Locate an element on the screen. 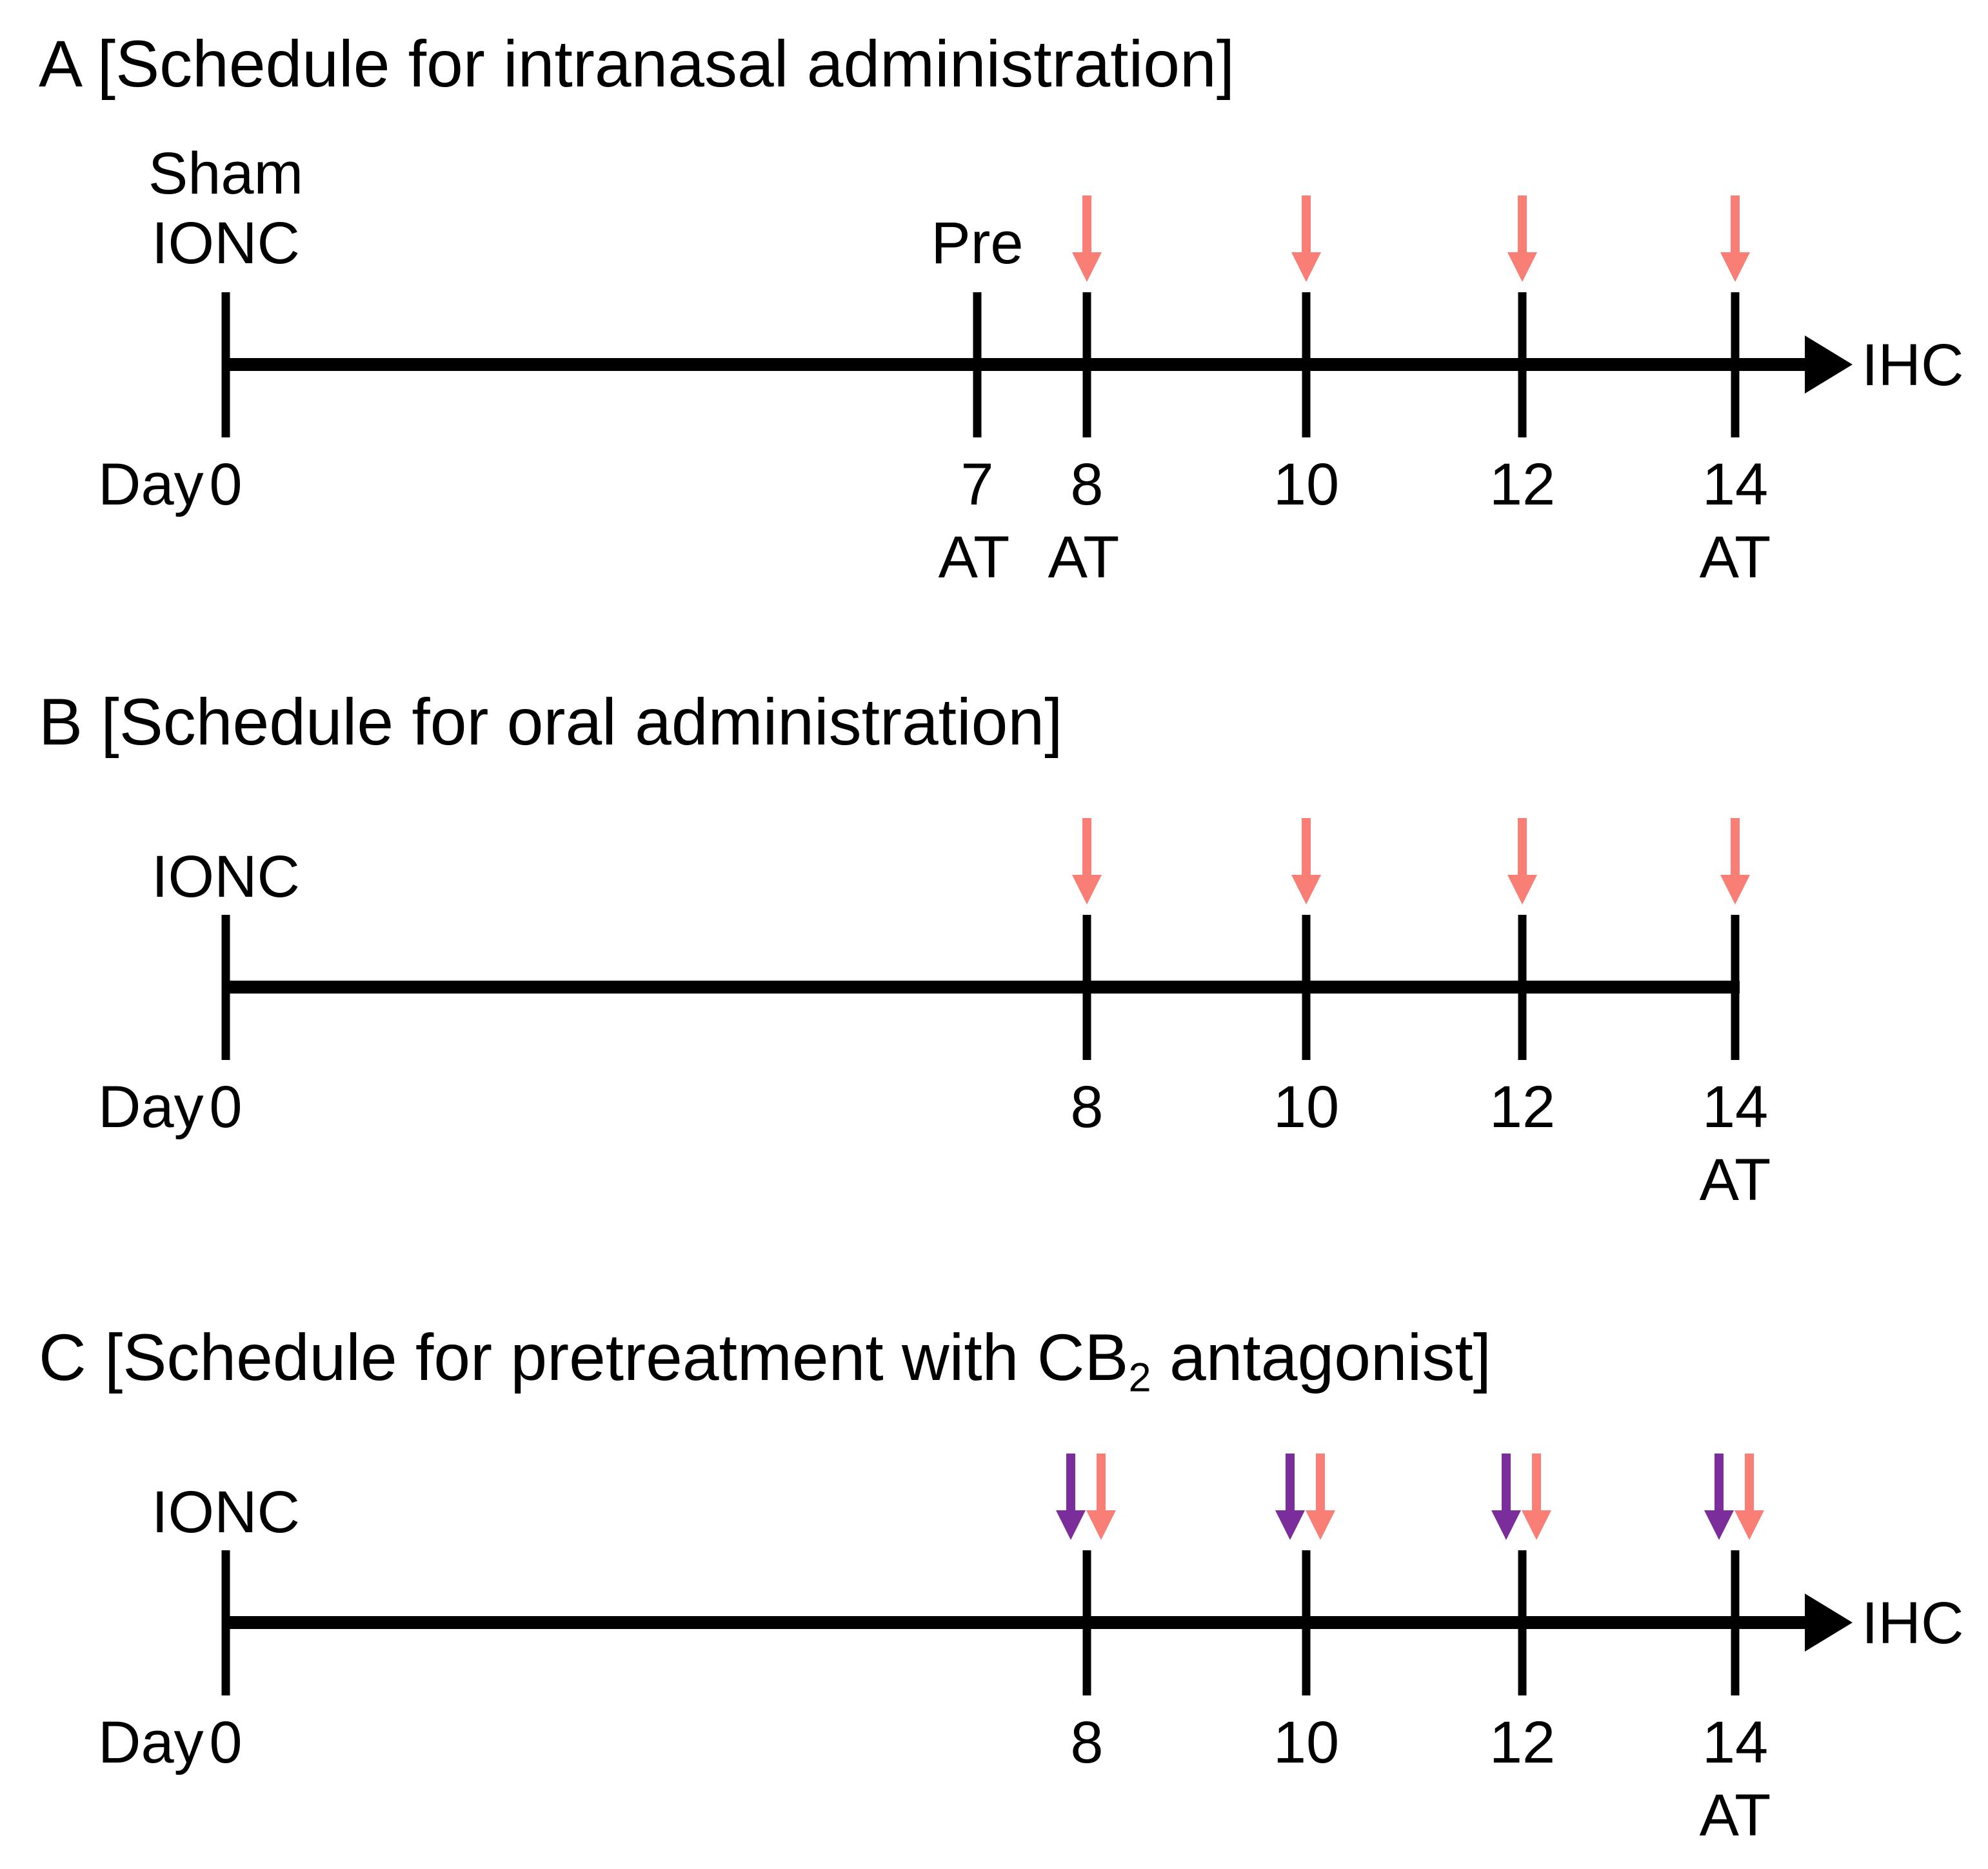 The image size is (1988, 1869). panel-c-title-suffix: antagonist] is located at coordinates (1321, 1357).